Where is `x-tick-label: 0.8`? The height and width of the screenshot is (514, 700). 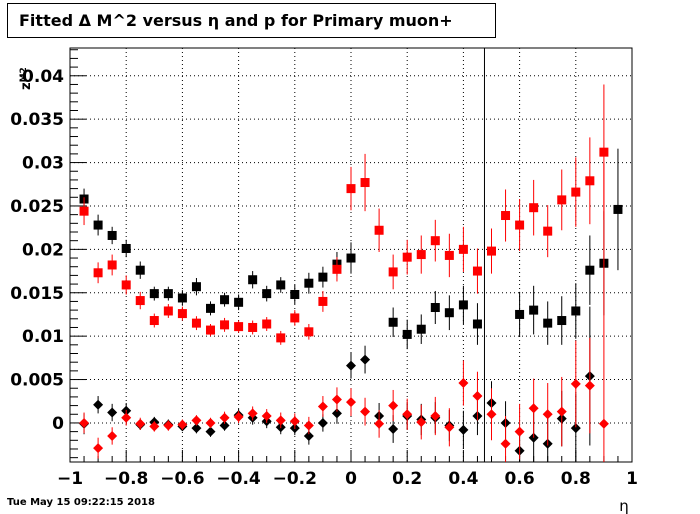
x-tick-label: 0.8 is located at coordinates (576, 479).